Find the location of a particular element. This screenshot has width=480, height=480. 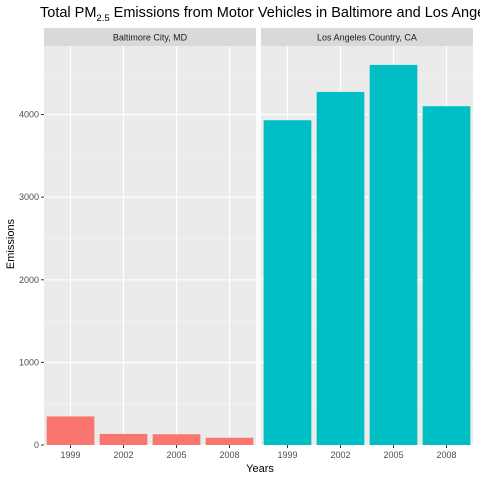

x-axis-title: Years is located at coordinates (260, 469).